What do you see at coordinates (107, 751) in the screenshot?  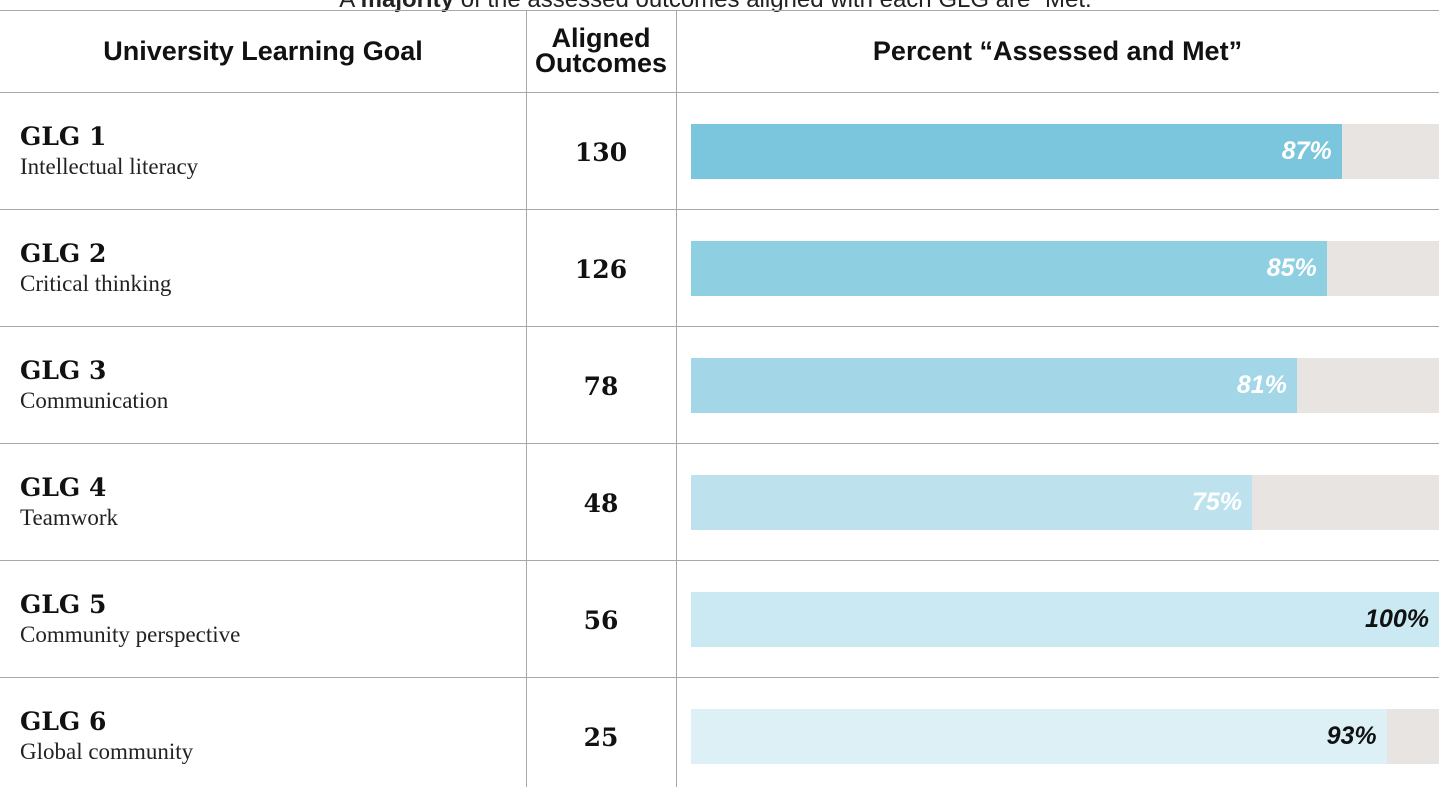 I see `goal-description: Global community` at bounding box center [107, 751].